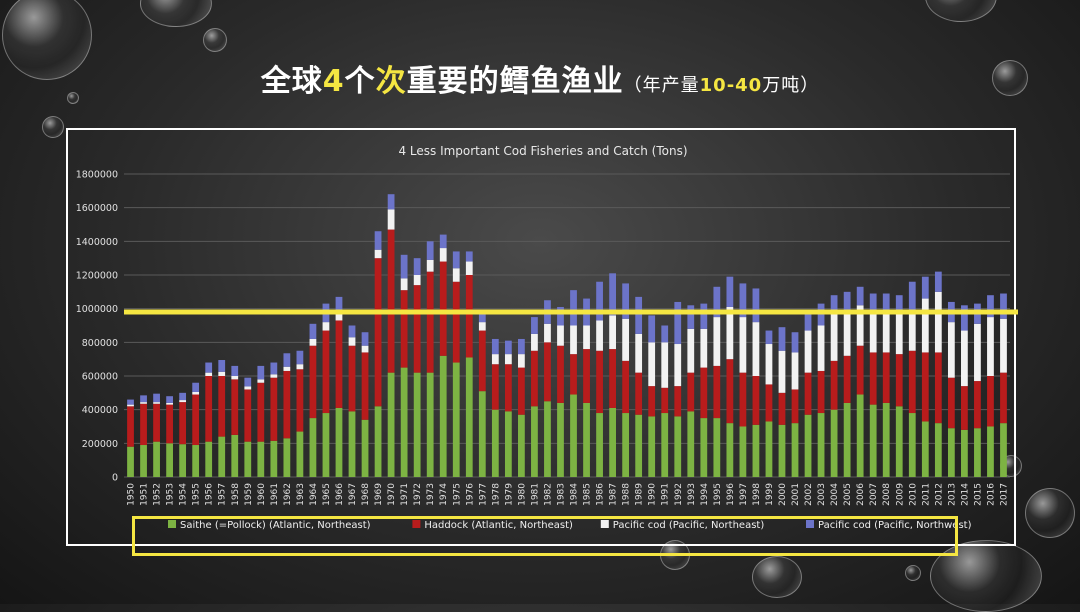  Describe the element at coordinates (158, 494) in the screenshot. I see `x-tick-label: 1952` at that location.